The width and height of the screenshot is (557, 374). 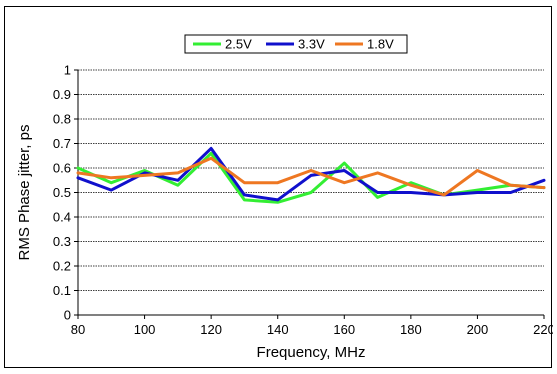 What do you see at coordinates (62, 241) in the screenshot?
I see `y-tick-label: 0.3` at bounding box center [62, 241].